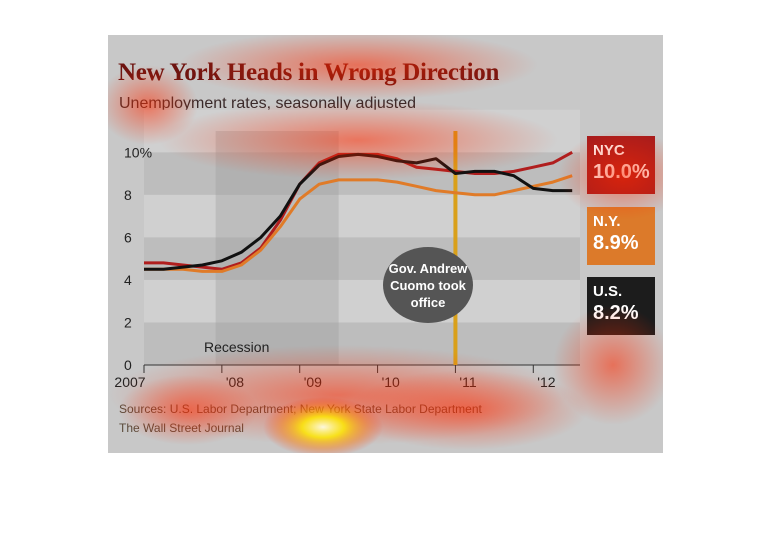 The height and width of the screenshot is (548, 770). What do you see at coordinates (128, 195) in the screenshot?
I see `y-tick-label: 8` at bounding box center [128, 195].